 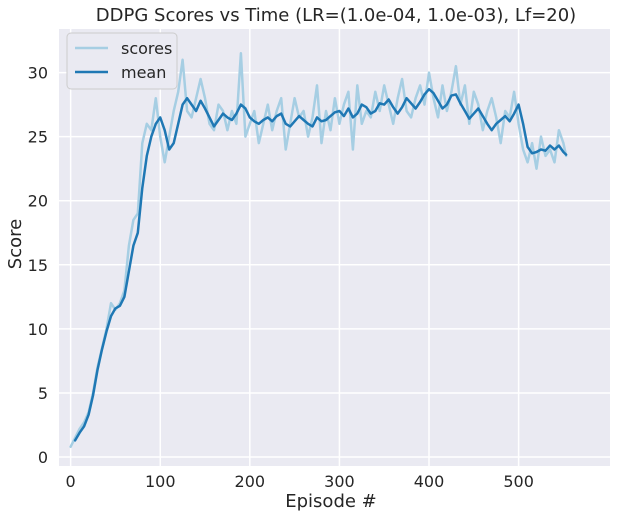 I want to click on x-tick-label: 0, so click(x=71, y=481).